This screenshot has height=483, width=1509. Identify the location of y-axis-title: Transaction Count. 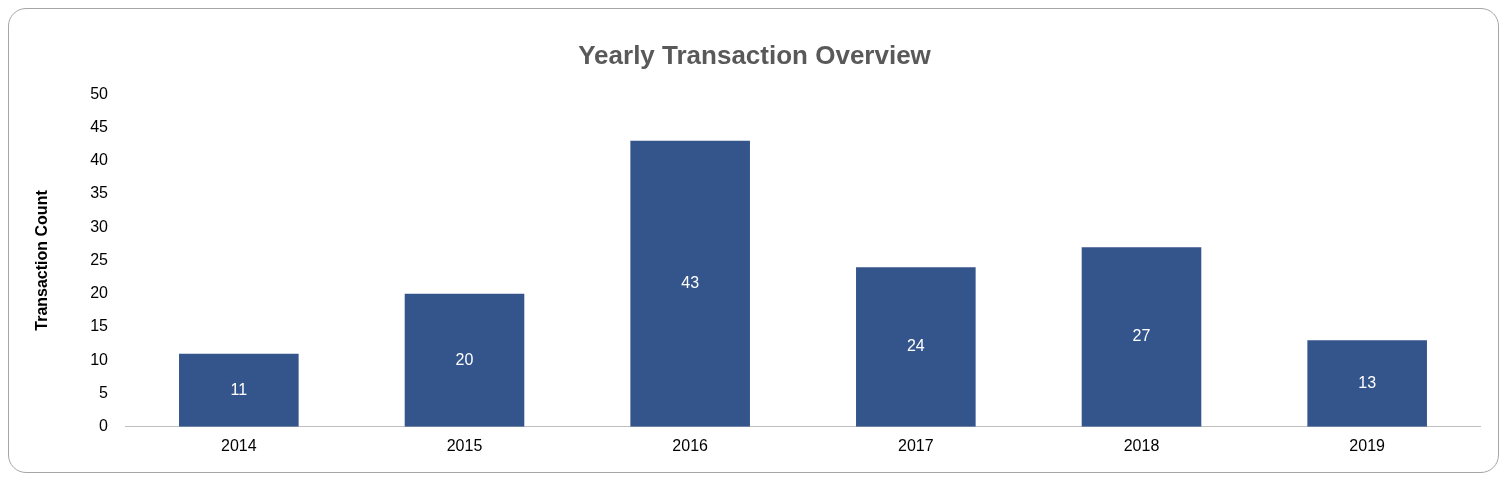
(42, 260).